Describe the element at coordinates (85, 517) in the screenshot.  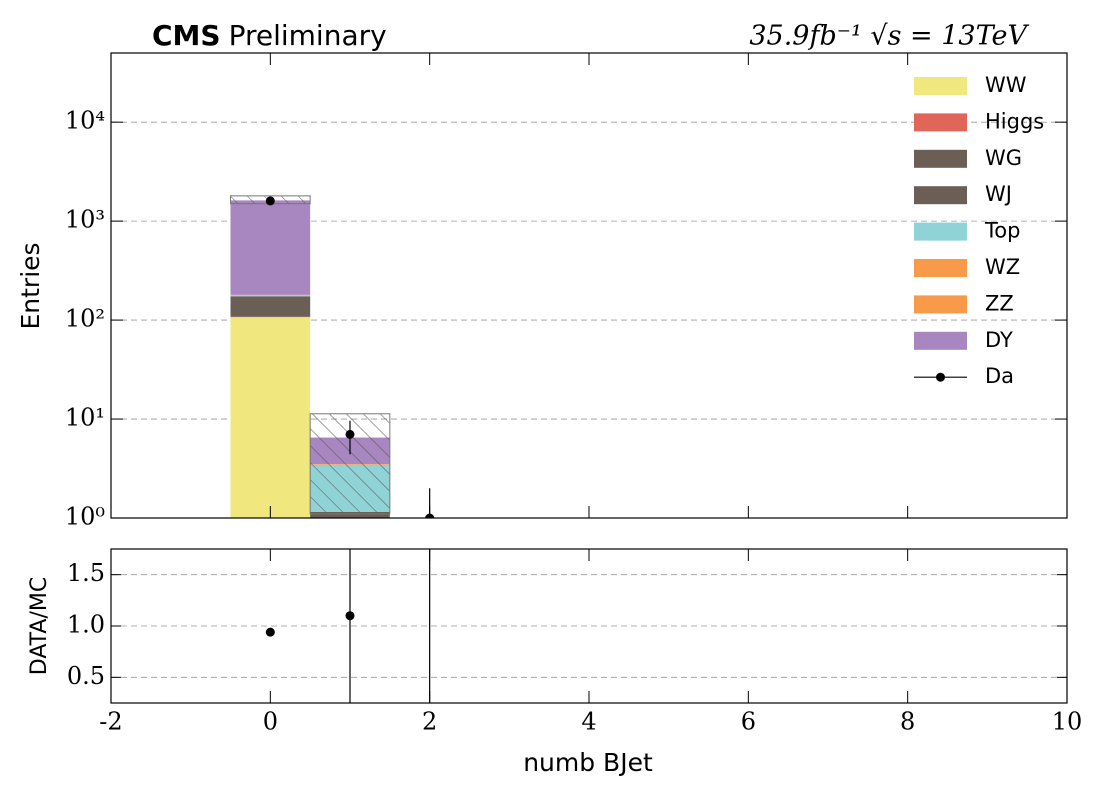
I see `y-tick-label: 10⁰` at that location.